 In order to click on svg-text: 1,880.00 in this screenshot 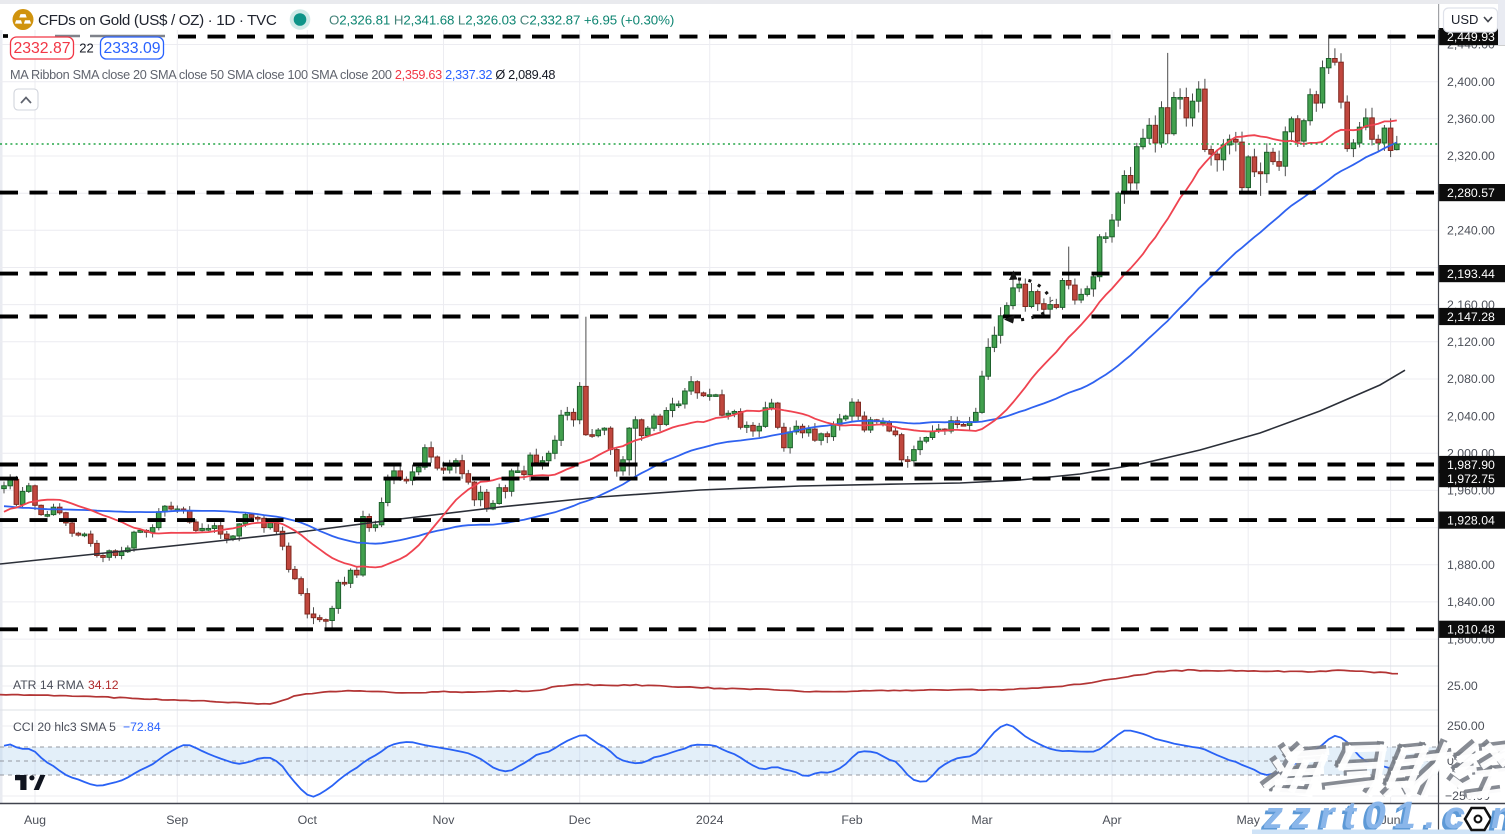, I will do `click(1471, 565)`.